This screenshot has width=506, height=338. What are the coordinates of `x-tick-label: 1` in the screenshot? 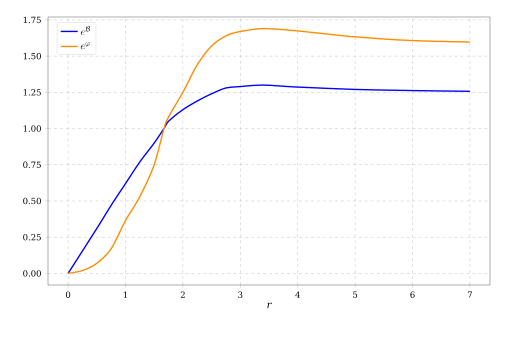 It's located at (125, 295).